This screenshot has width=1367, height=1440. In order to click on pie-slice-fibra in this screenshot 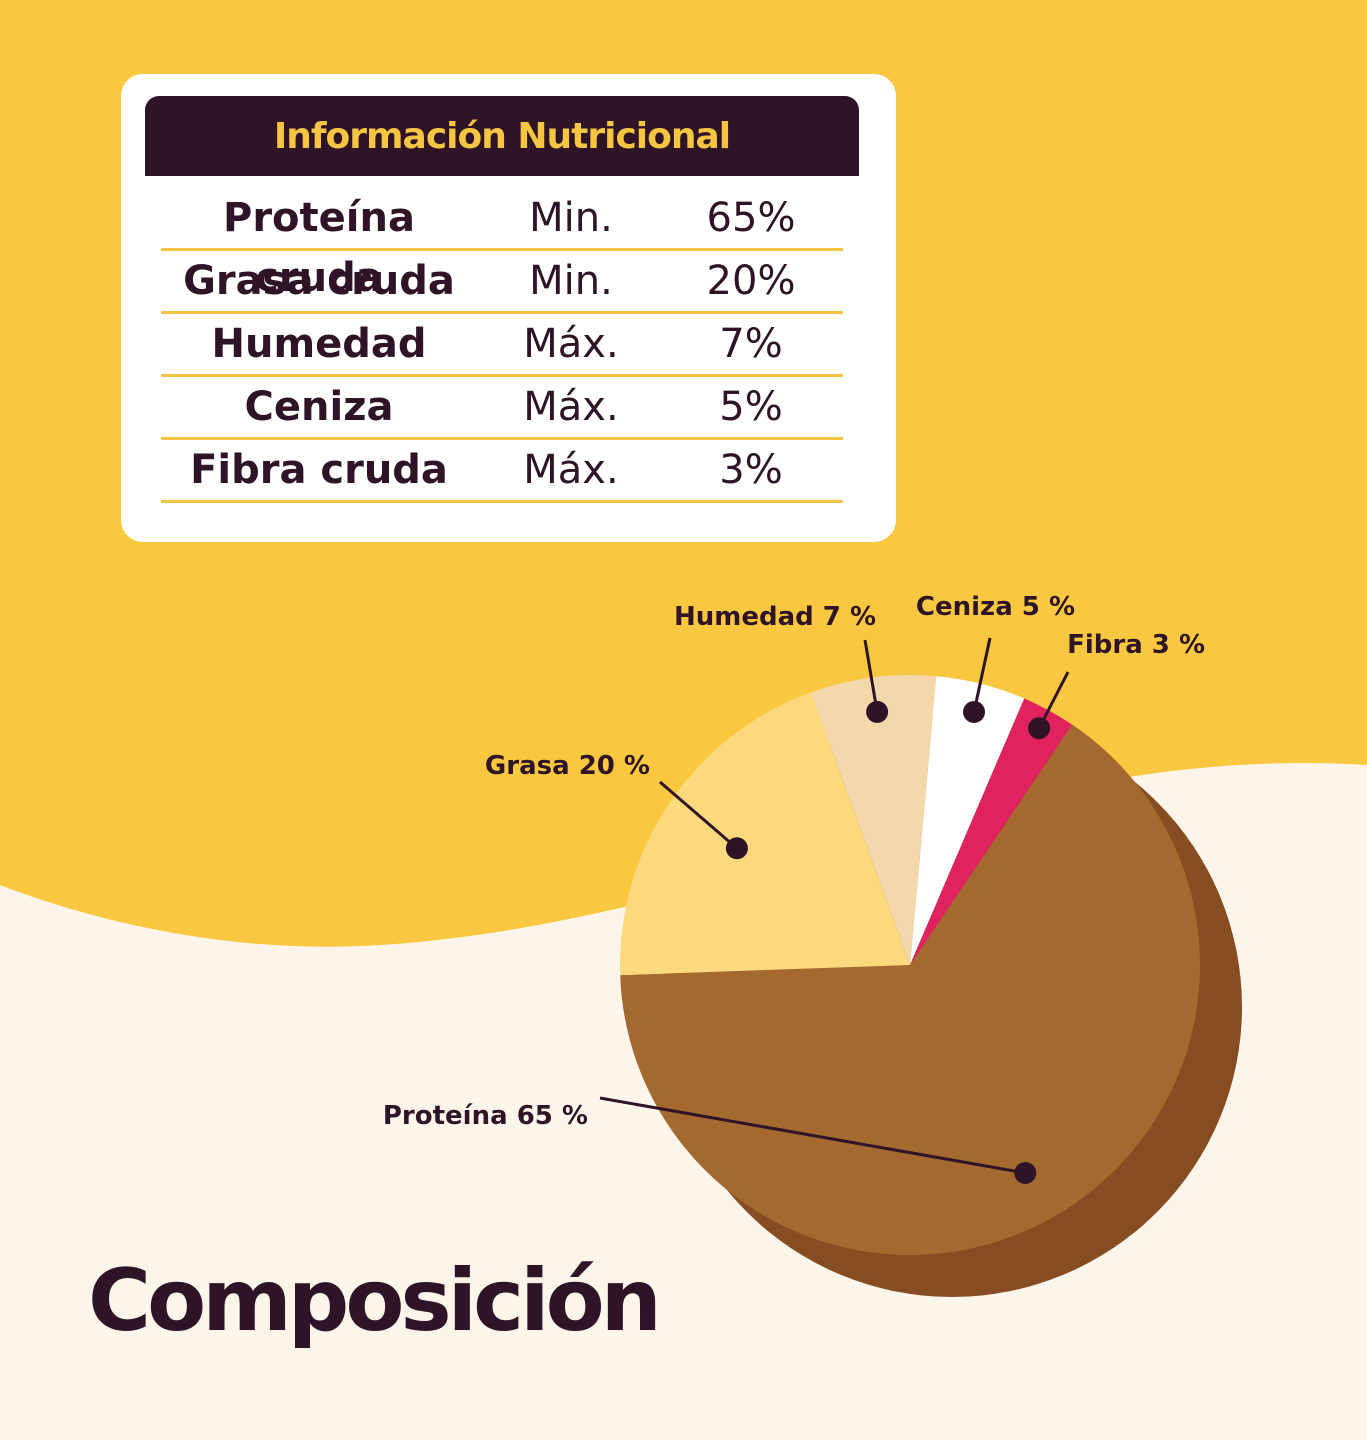, I will do `click(991, 831)`.